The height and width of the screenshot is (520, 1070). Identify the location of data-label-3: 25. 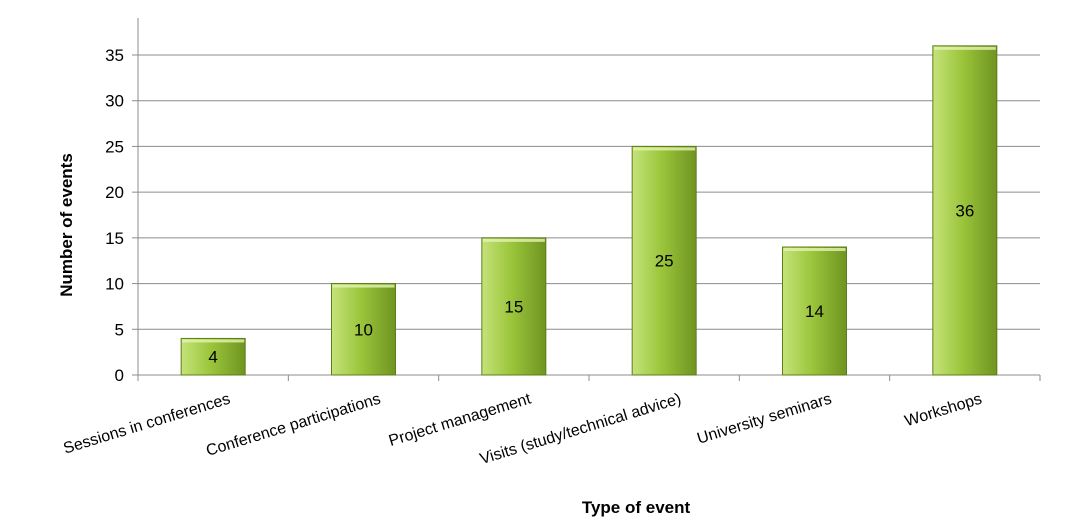
(664, 261).